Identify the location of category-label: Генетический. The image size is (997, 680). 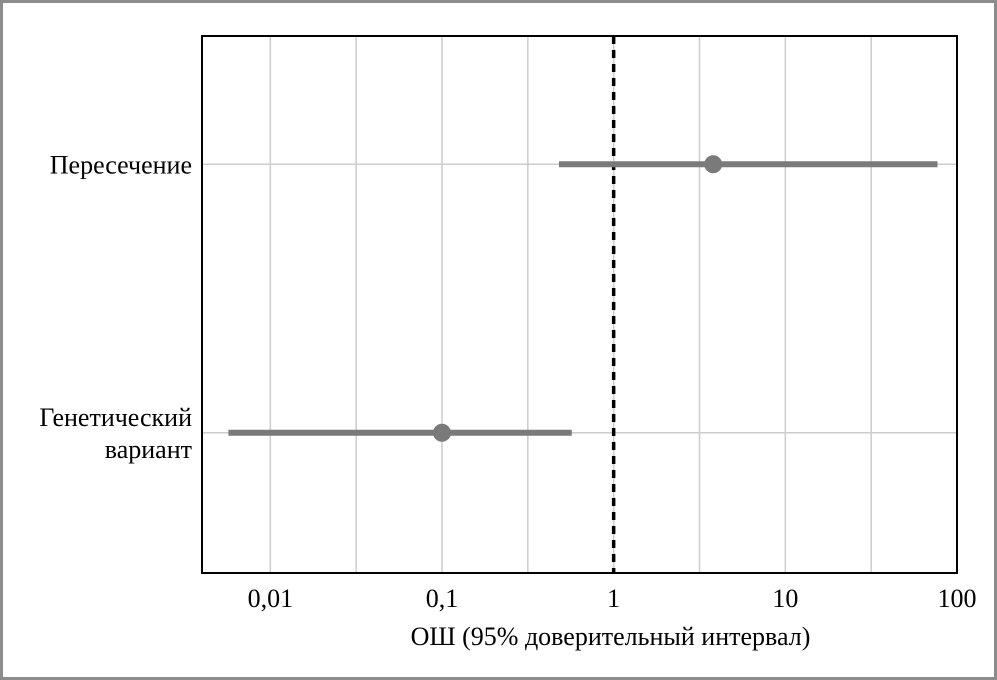
(115, 417).